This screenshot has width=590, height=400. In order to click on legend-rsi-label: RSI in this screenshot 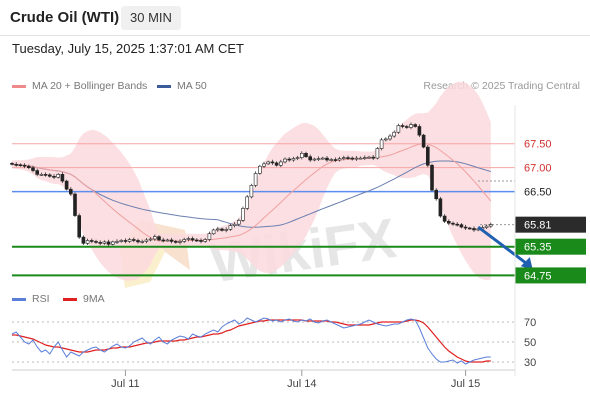, I will do `click(41, 299)`.